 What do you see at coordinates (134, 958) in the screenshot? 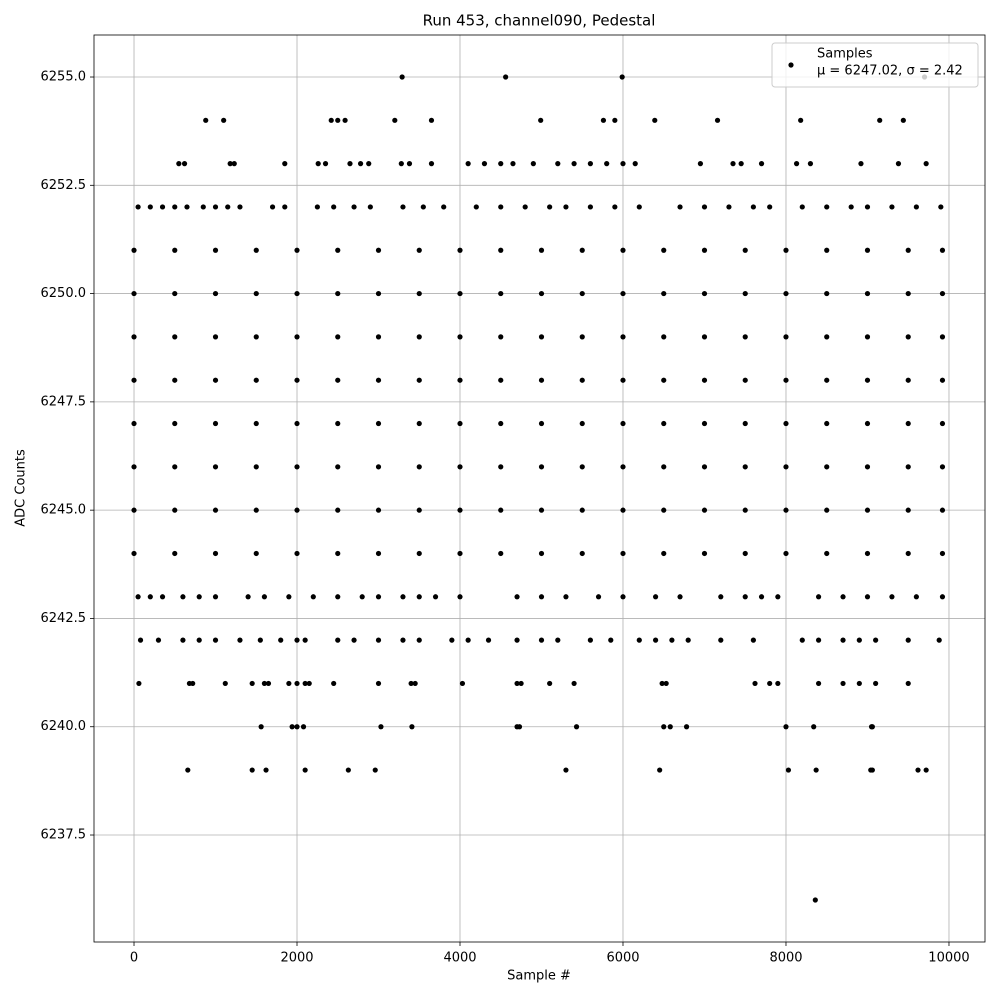
I see `x-tick-label: 0` at bounding box center [134, 958].